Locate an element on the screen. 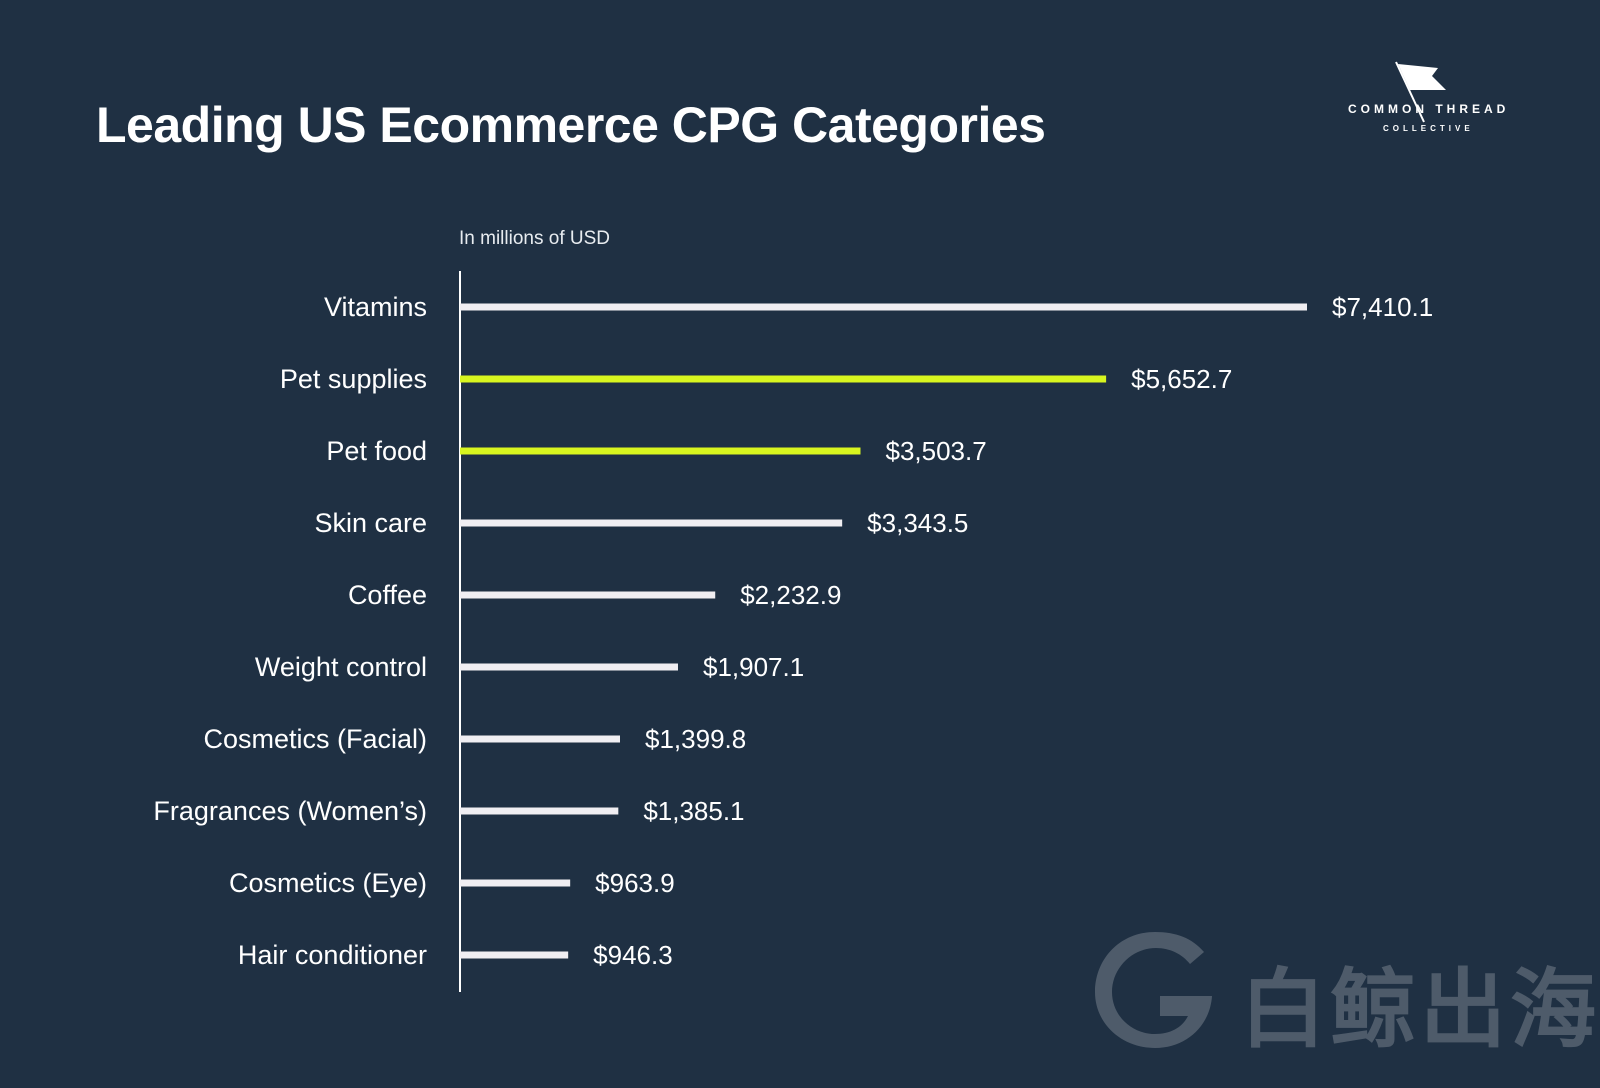 The height and width of the screenshot is (1088, 1600). value-label: $963.9 is located at coordinates (635, 883).